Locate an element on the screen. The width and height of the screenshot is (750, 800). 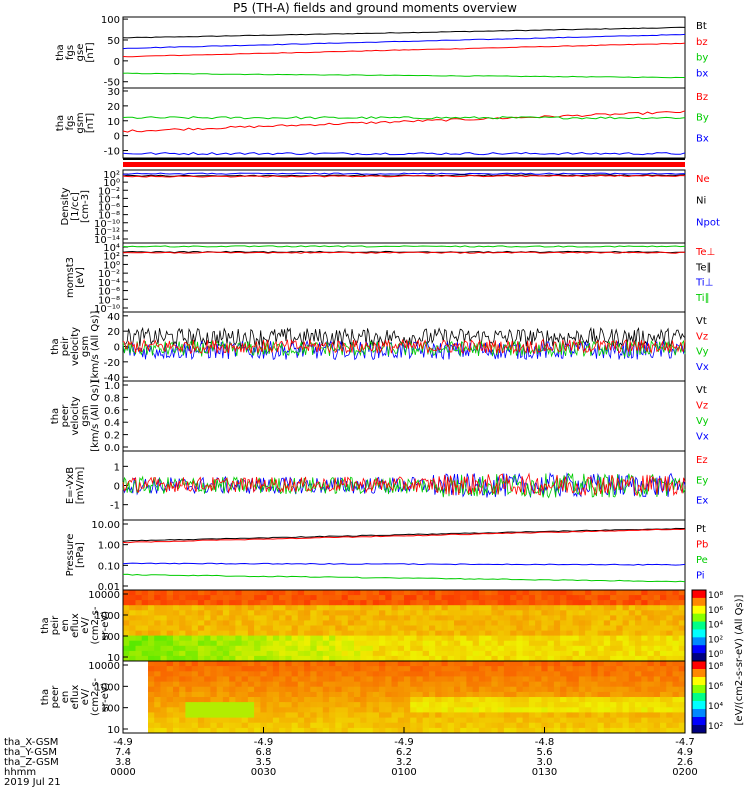
legend-entry: by is located at coordinates (702, 58).